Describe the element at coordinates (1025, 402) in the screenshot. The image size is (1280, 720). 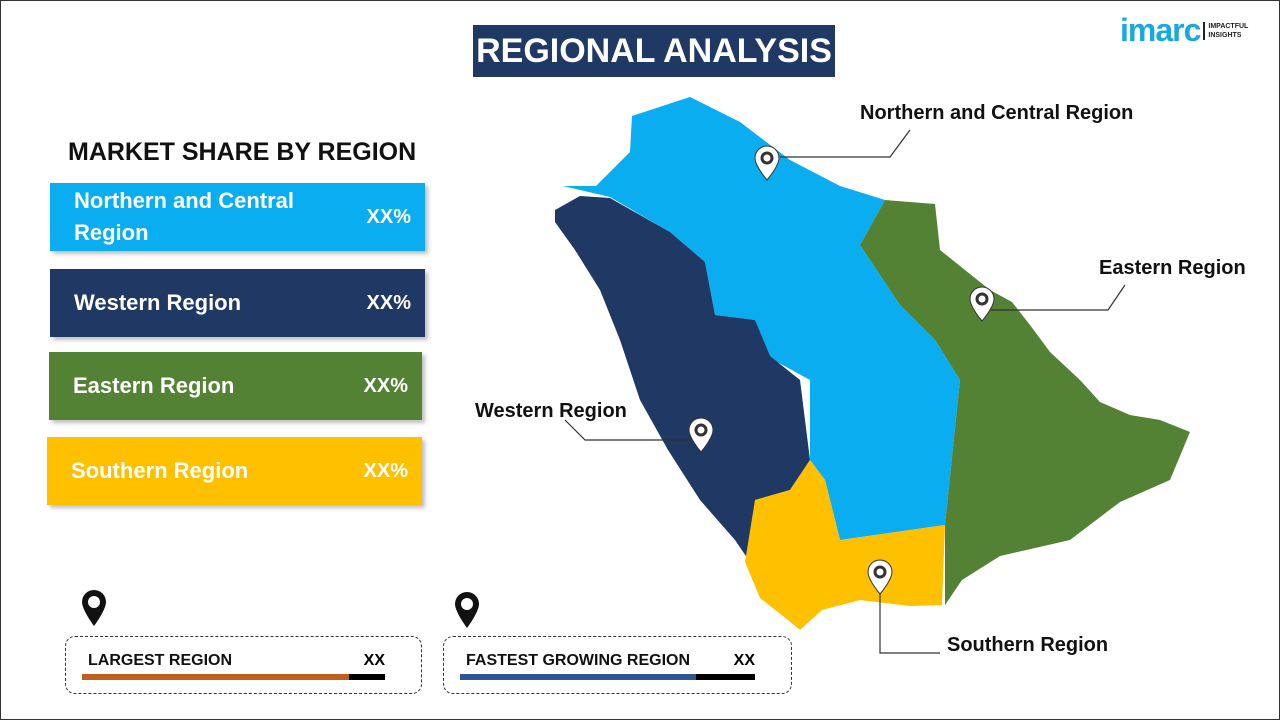
I see `map-region-eastern` at that location.